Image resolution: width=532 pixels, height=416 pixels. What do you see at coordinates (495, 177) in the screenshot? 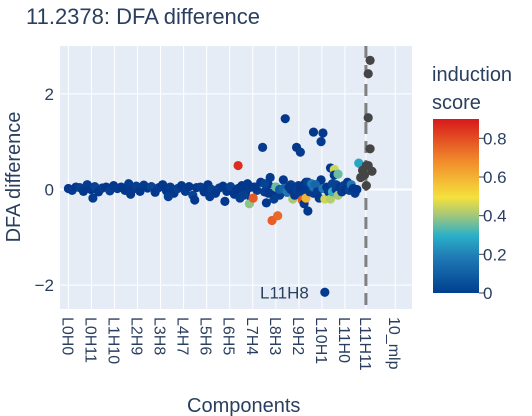
I see `colorbar-tick-label: 0.6` at bounding box center [495, 177].